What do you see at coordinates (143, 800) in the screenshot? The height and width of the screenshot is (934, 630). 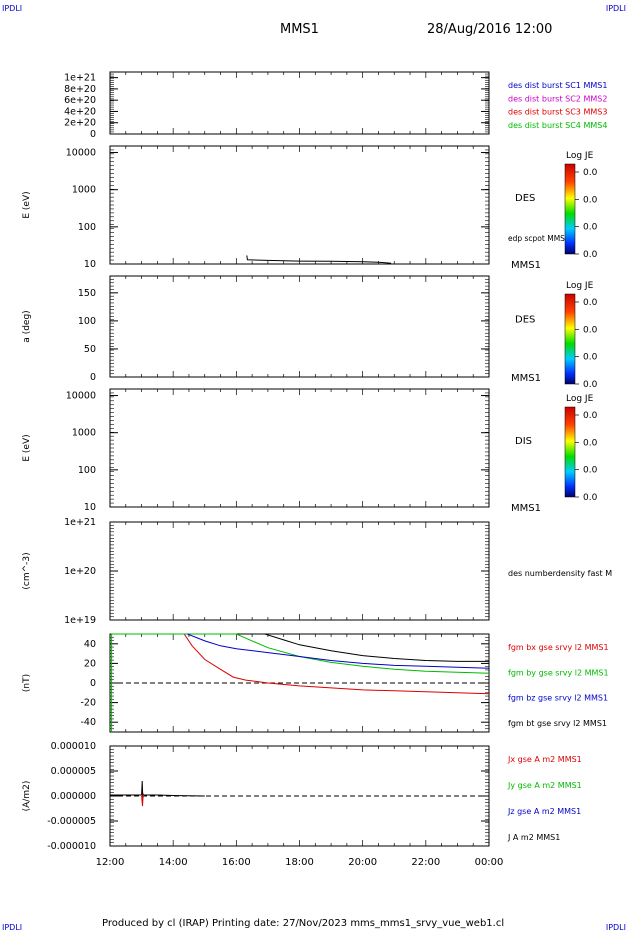 I see `series-line-Jx-gse-A-m2-MMS1` at bounding box center [143, 800].